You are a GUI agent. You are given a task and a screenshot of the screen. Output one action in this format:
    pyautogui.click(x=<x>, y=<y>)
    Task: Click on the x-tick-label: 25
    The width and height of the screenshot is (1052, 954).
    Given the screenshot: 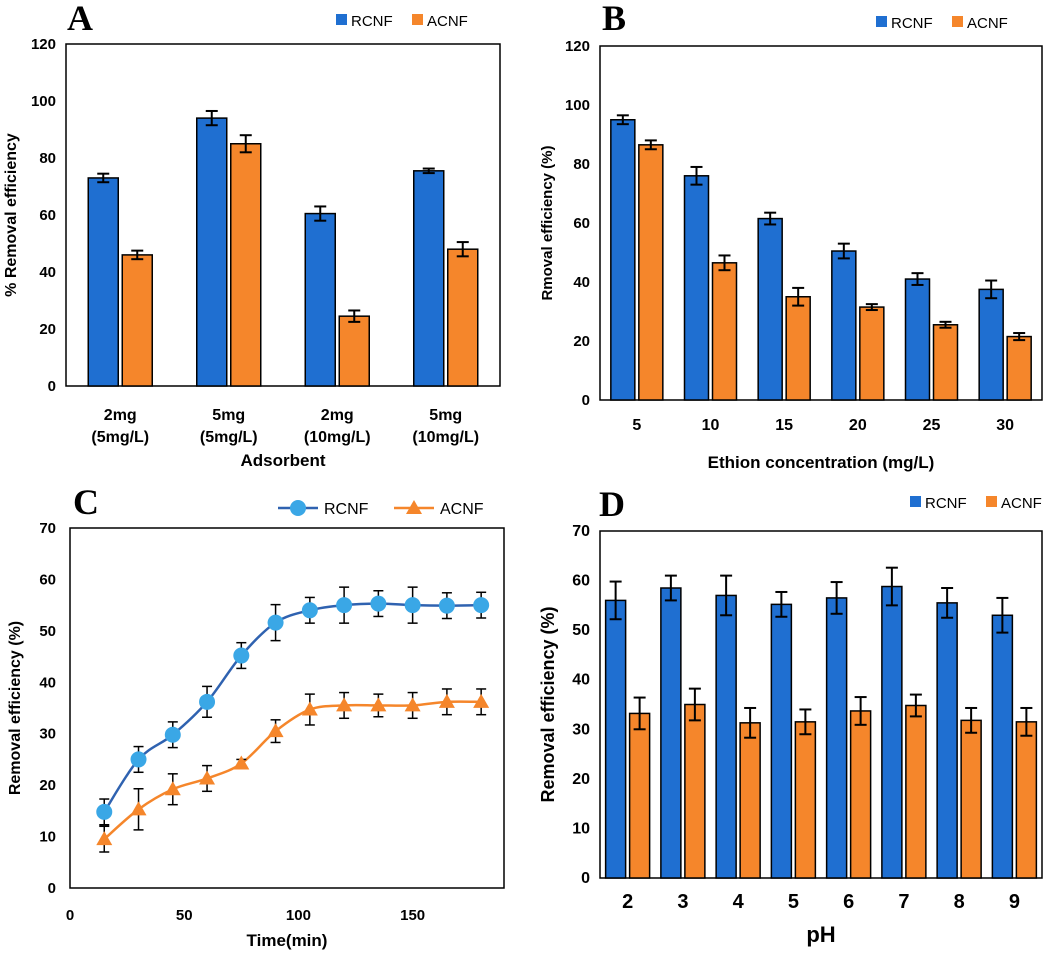 What is the action you would take?
    pyautogui.click(x=932, y=425)
    